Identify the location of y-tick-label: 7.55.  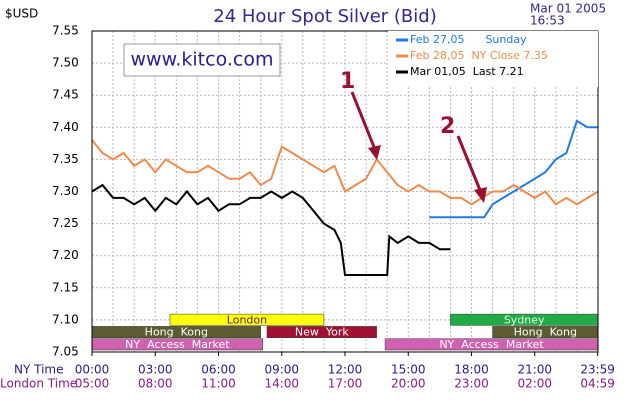
(65, 31).